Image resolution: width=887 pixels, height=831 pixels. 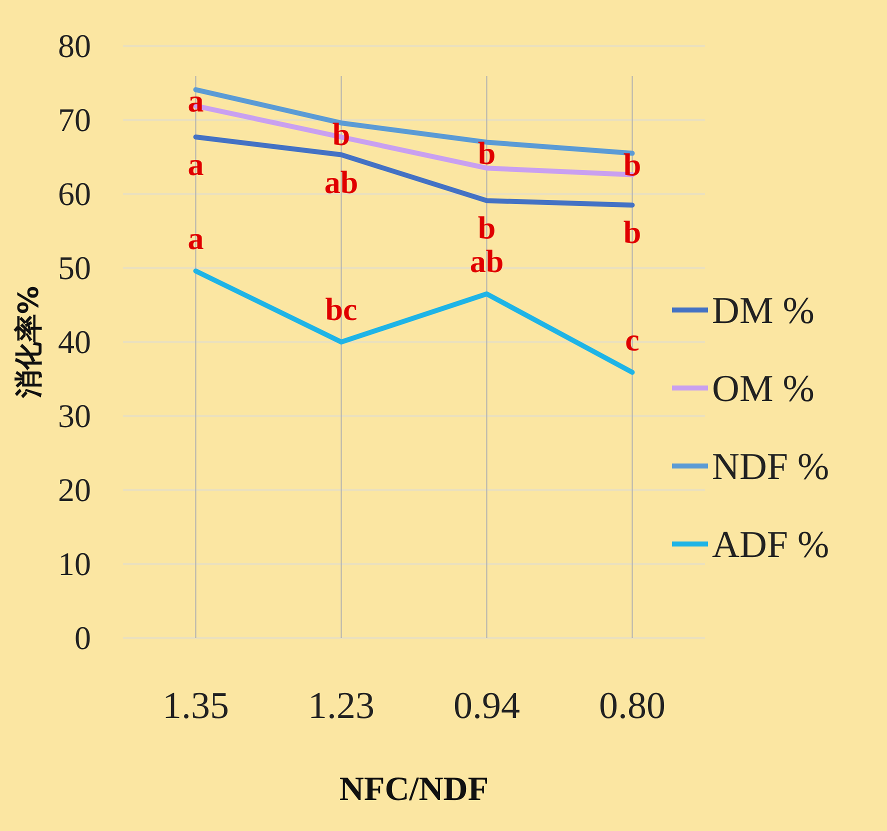 What do you see at coordinates (632, 706) in the screenshot?
I see `x-tick-label: 0.80` at bounding box center [632, 706].